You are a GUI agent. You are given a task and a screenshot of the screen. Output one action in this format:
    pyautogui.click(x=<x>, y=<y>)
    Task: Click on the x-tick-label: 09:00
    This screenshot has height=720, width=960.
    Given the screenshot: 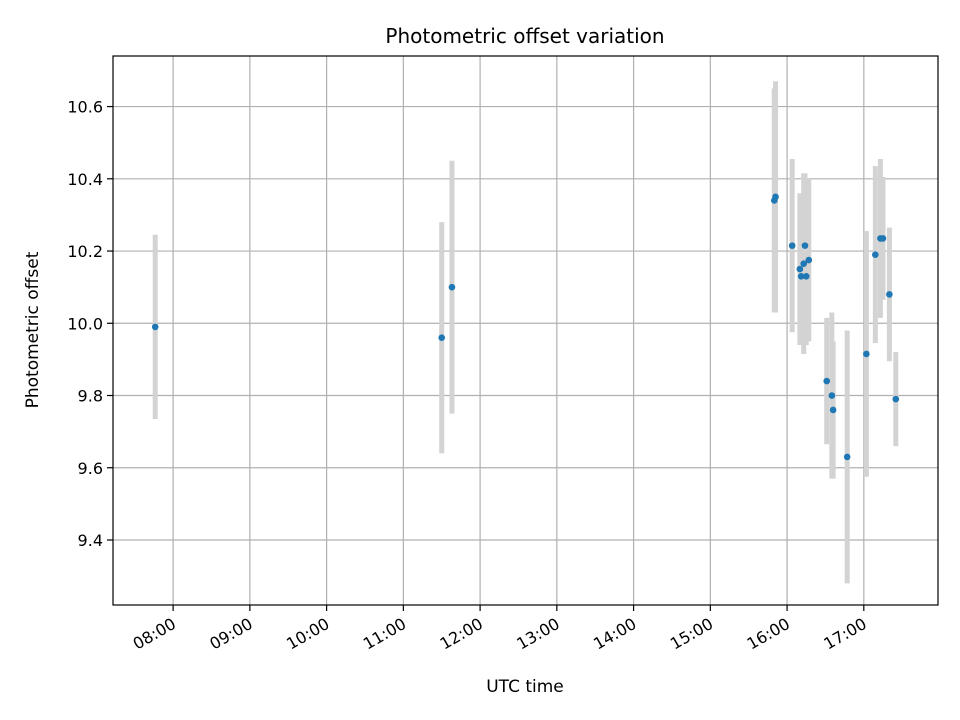 What is the action you would take?
    pyautogui.click(x=230, y=634)
    